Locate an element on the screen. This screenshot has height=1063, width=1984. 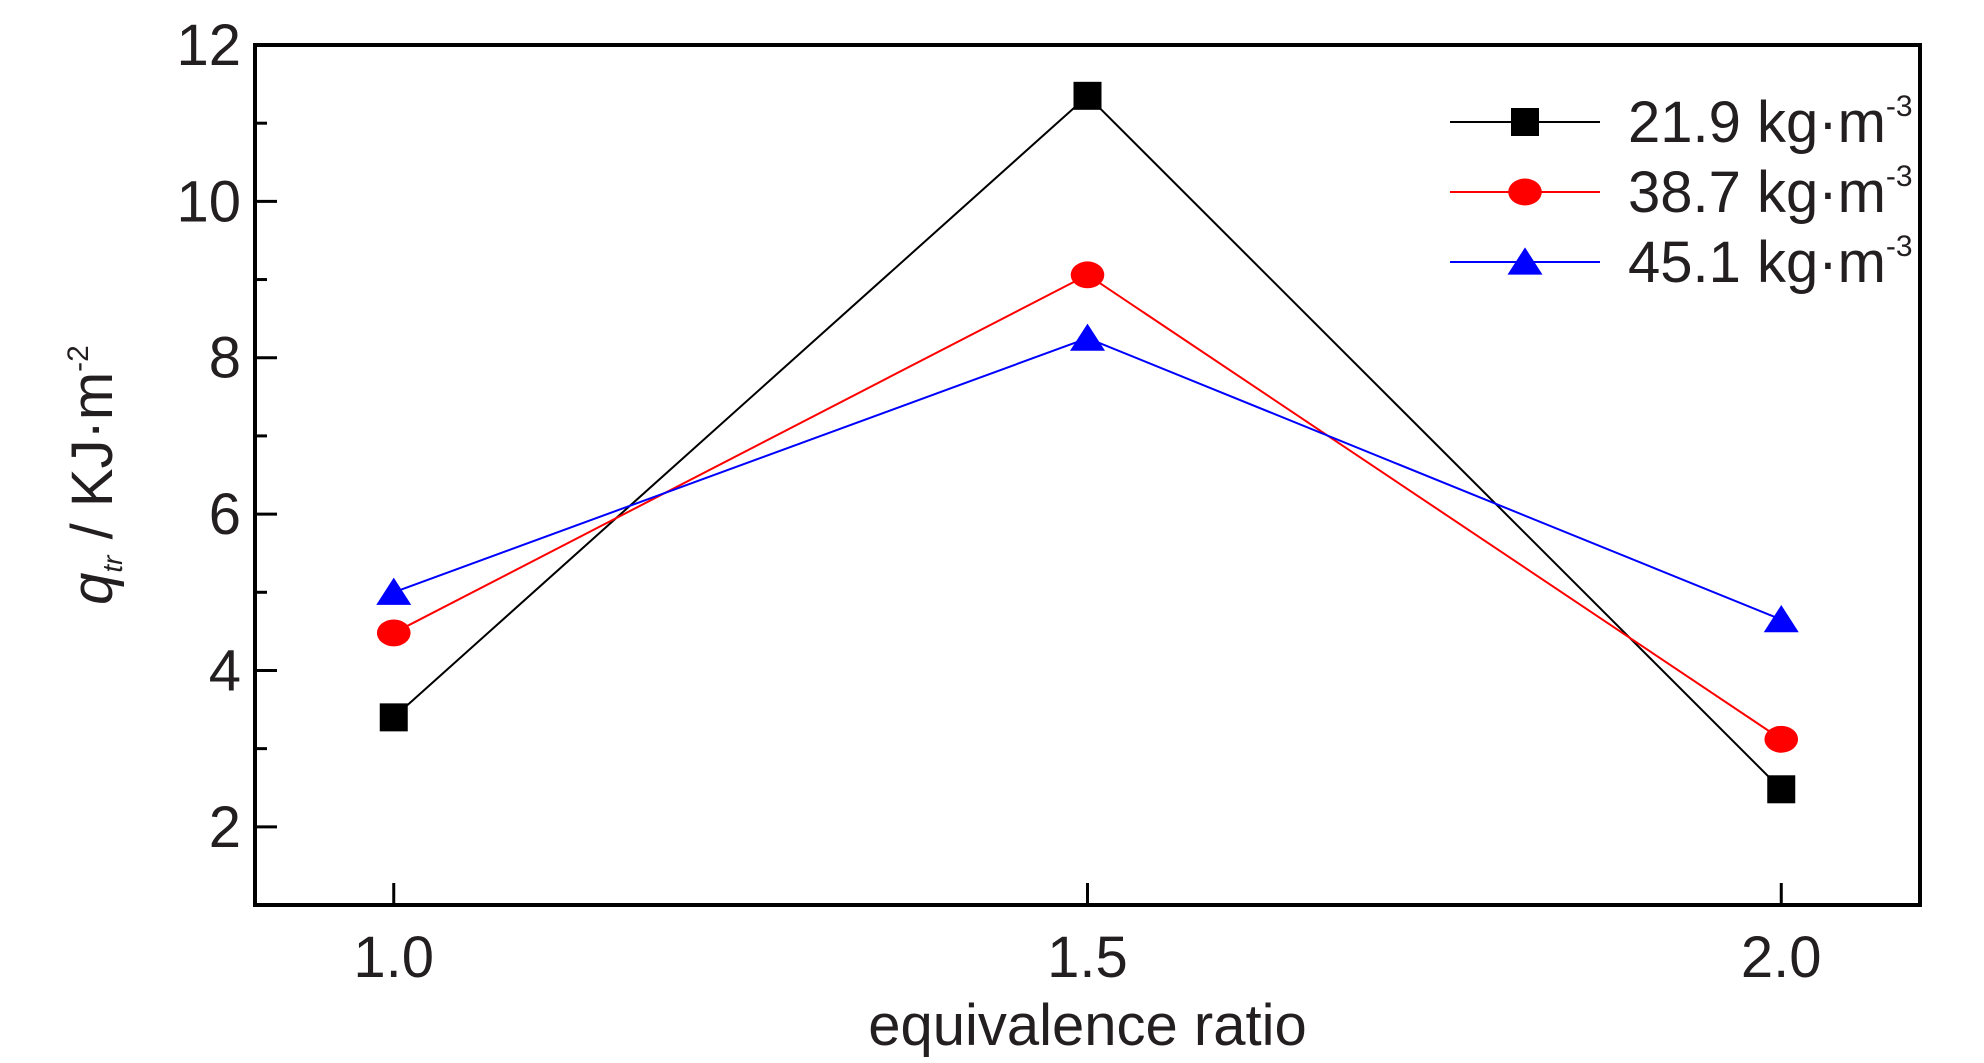
y-axis-unit-exponent: -2 is located at coordinates (78, 358).